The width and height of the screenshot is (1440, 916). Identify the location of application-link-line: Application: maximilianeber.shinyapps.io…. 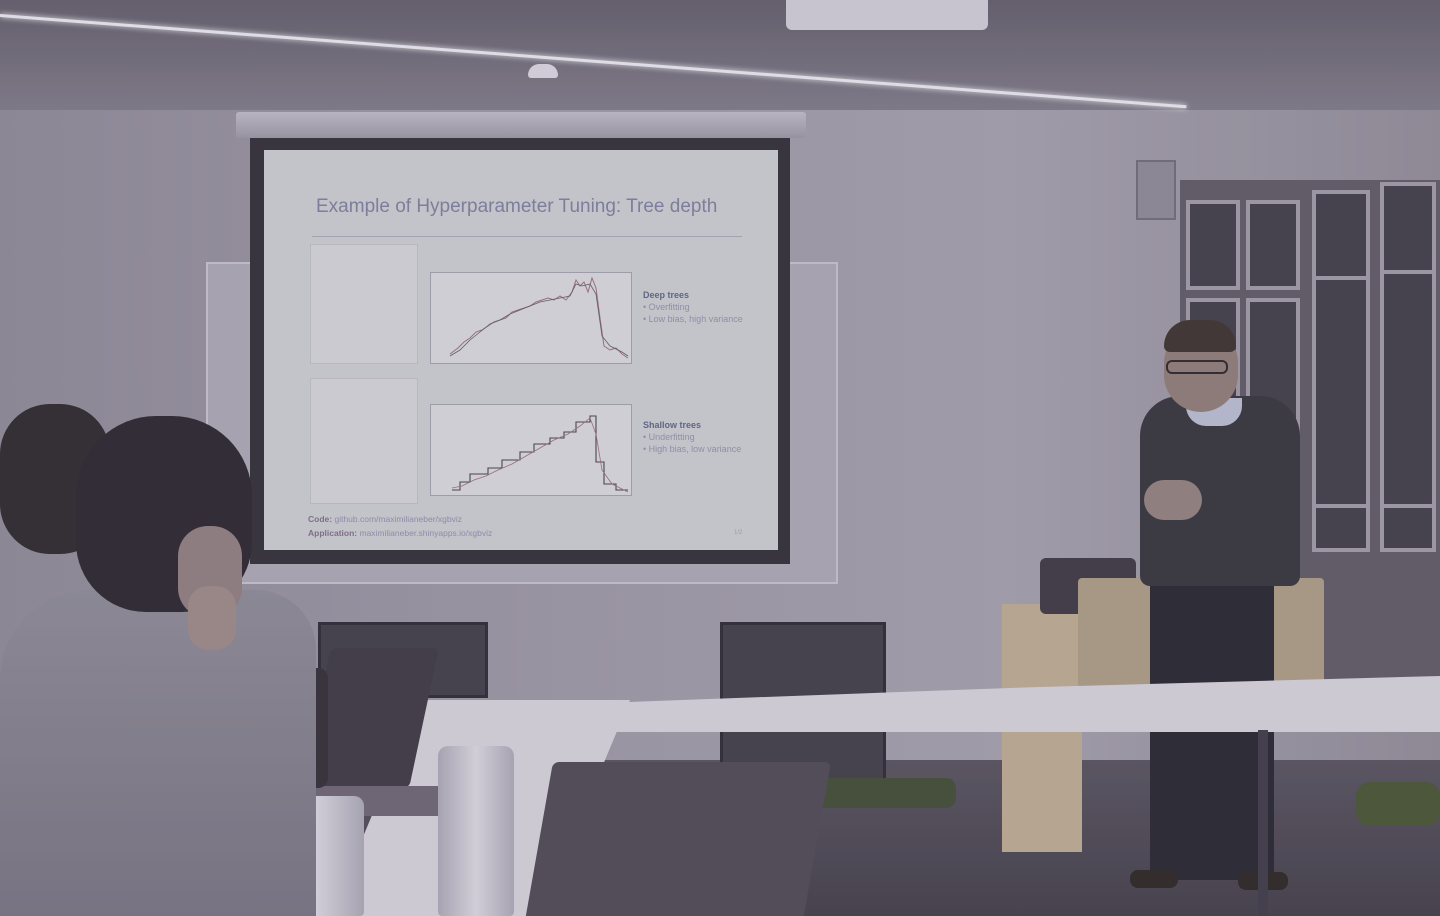
(400, 533).